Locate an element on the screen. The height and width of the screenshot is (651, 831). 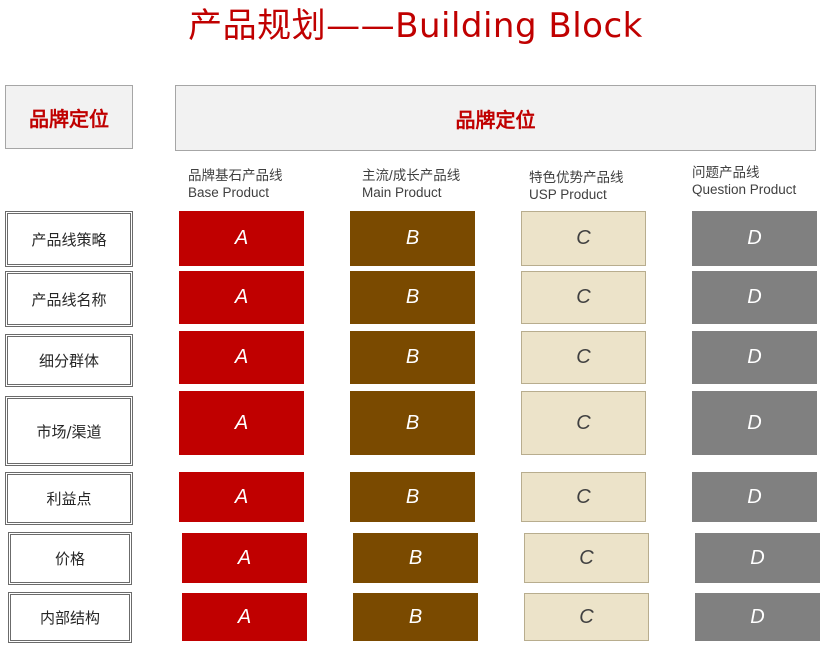
column-header-cn: 问题产品线 is located at coordinates (726, 172).